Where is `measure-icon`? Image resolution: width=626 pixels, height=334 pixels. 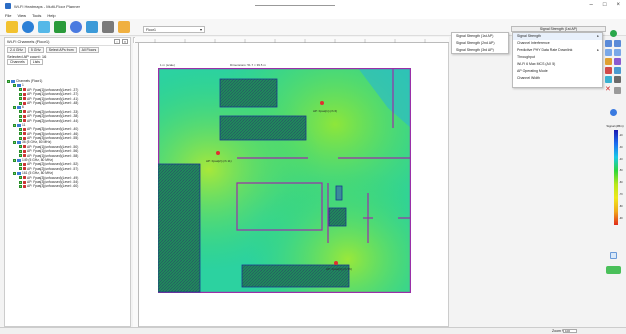
measure-icon is located at coordinates (617, 70).